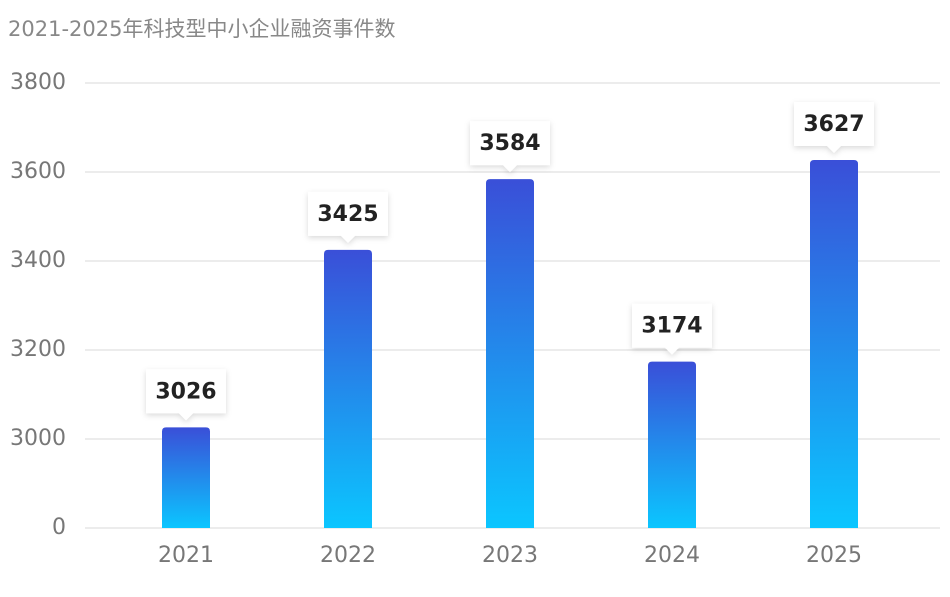 This screenshot has height=597, width=950. What do you see at coordinates (186, 555) in the screenshot?
I see `x-tick-label: 2021` at bounding box center [186, 555].